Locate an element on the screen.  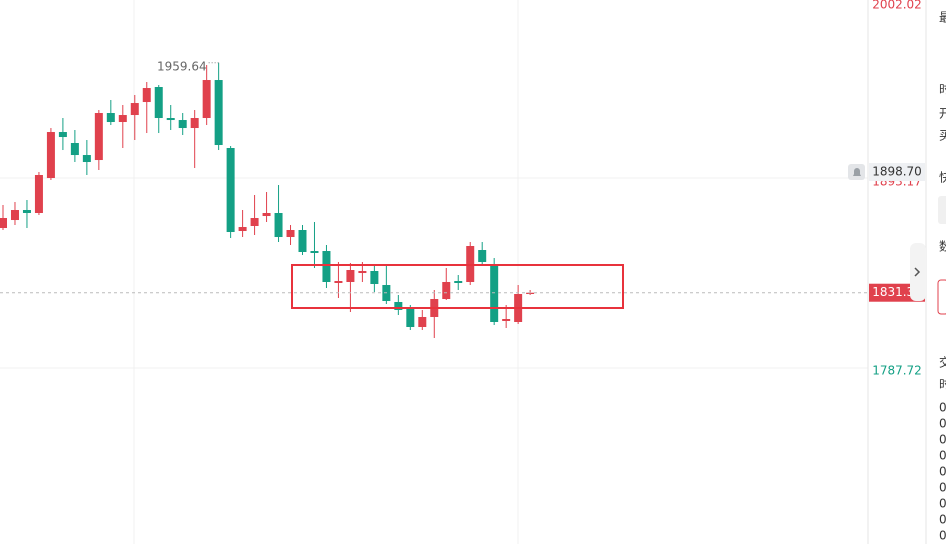
price-label-bg is located at coordinates (897, 172).